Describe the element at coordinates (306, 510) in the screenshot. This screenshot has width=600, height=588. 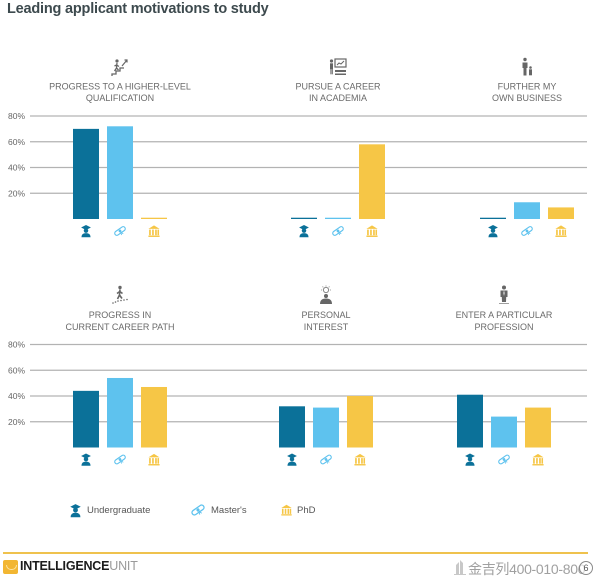
I see `legend-label: PhD` at that location.